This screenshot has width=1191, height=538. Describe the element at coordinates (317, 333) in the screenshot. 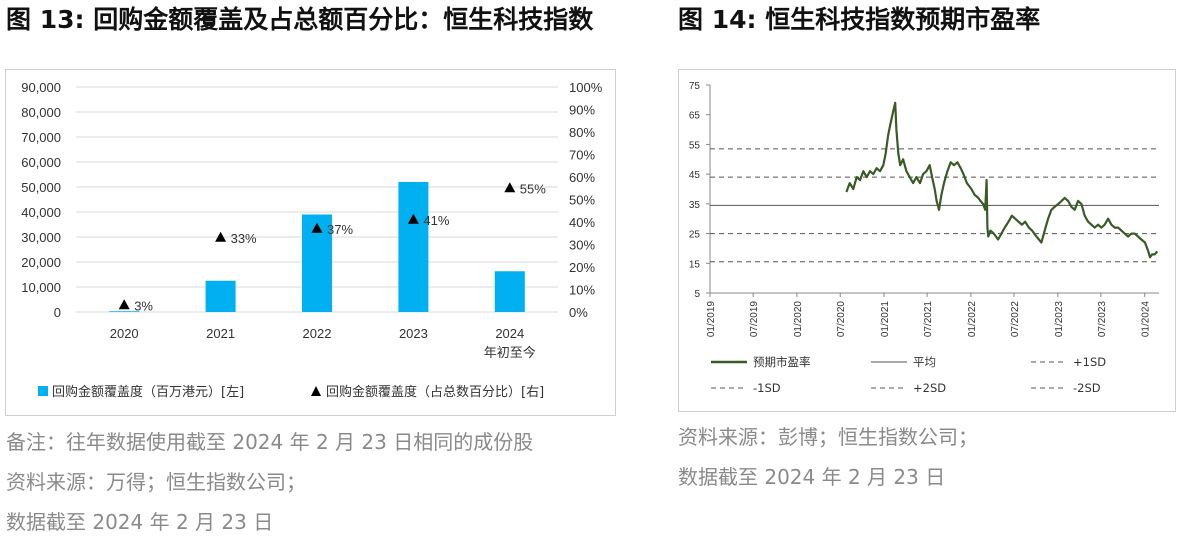

I see `category-label: 2022` at that location.